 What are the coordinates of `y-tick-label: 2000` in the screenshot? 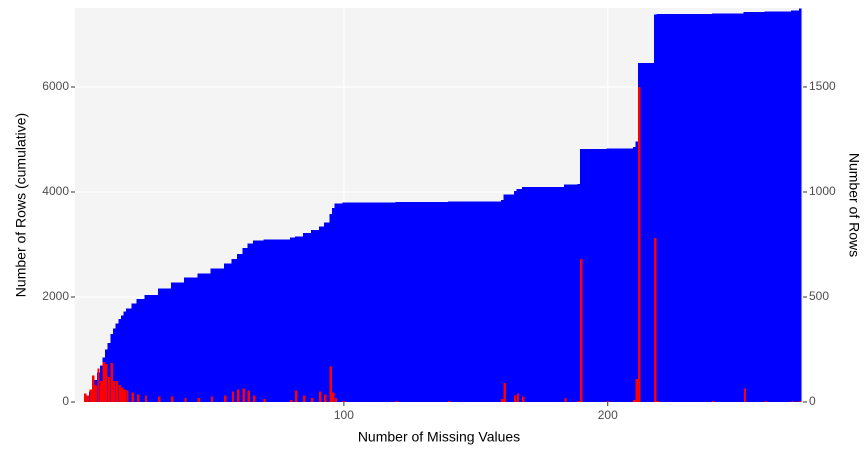 It's located at (55, 296).